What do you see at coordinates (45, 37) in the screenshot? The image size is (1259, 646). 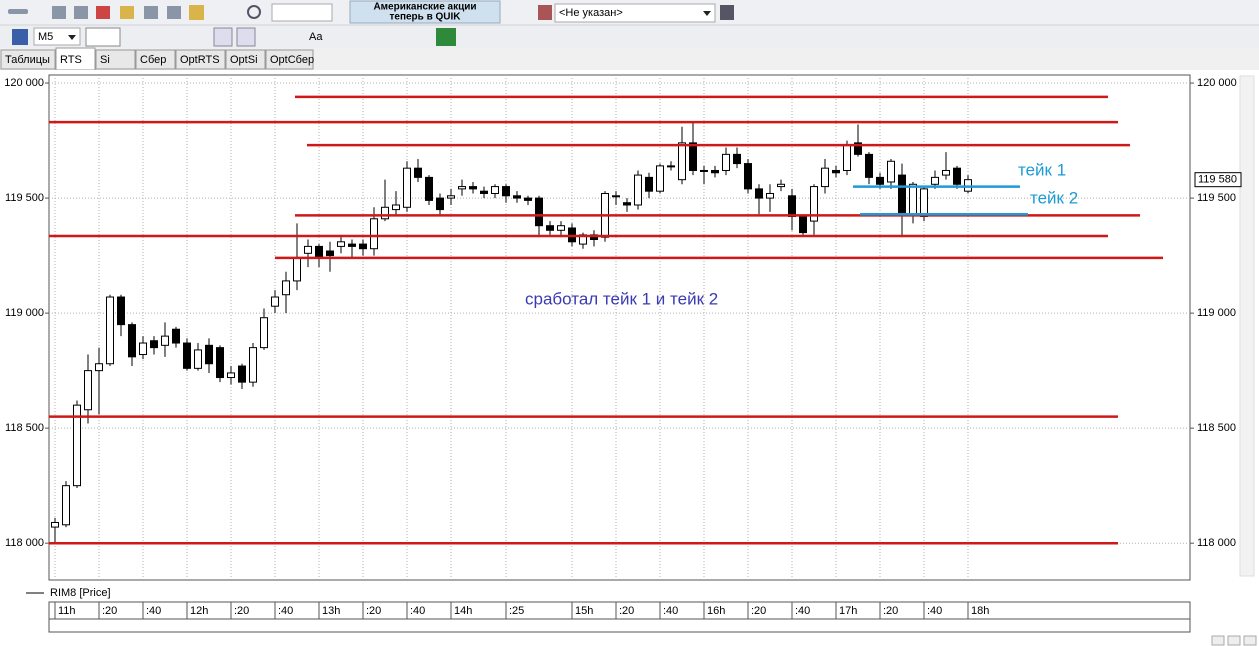 I see `interval-value: M5` at bounding box center [45, 37].